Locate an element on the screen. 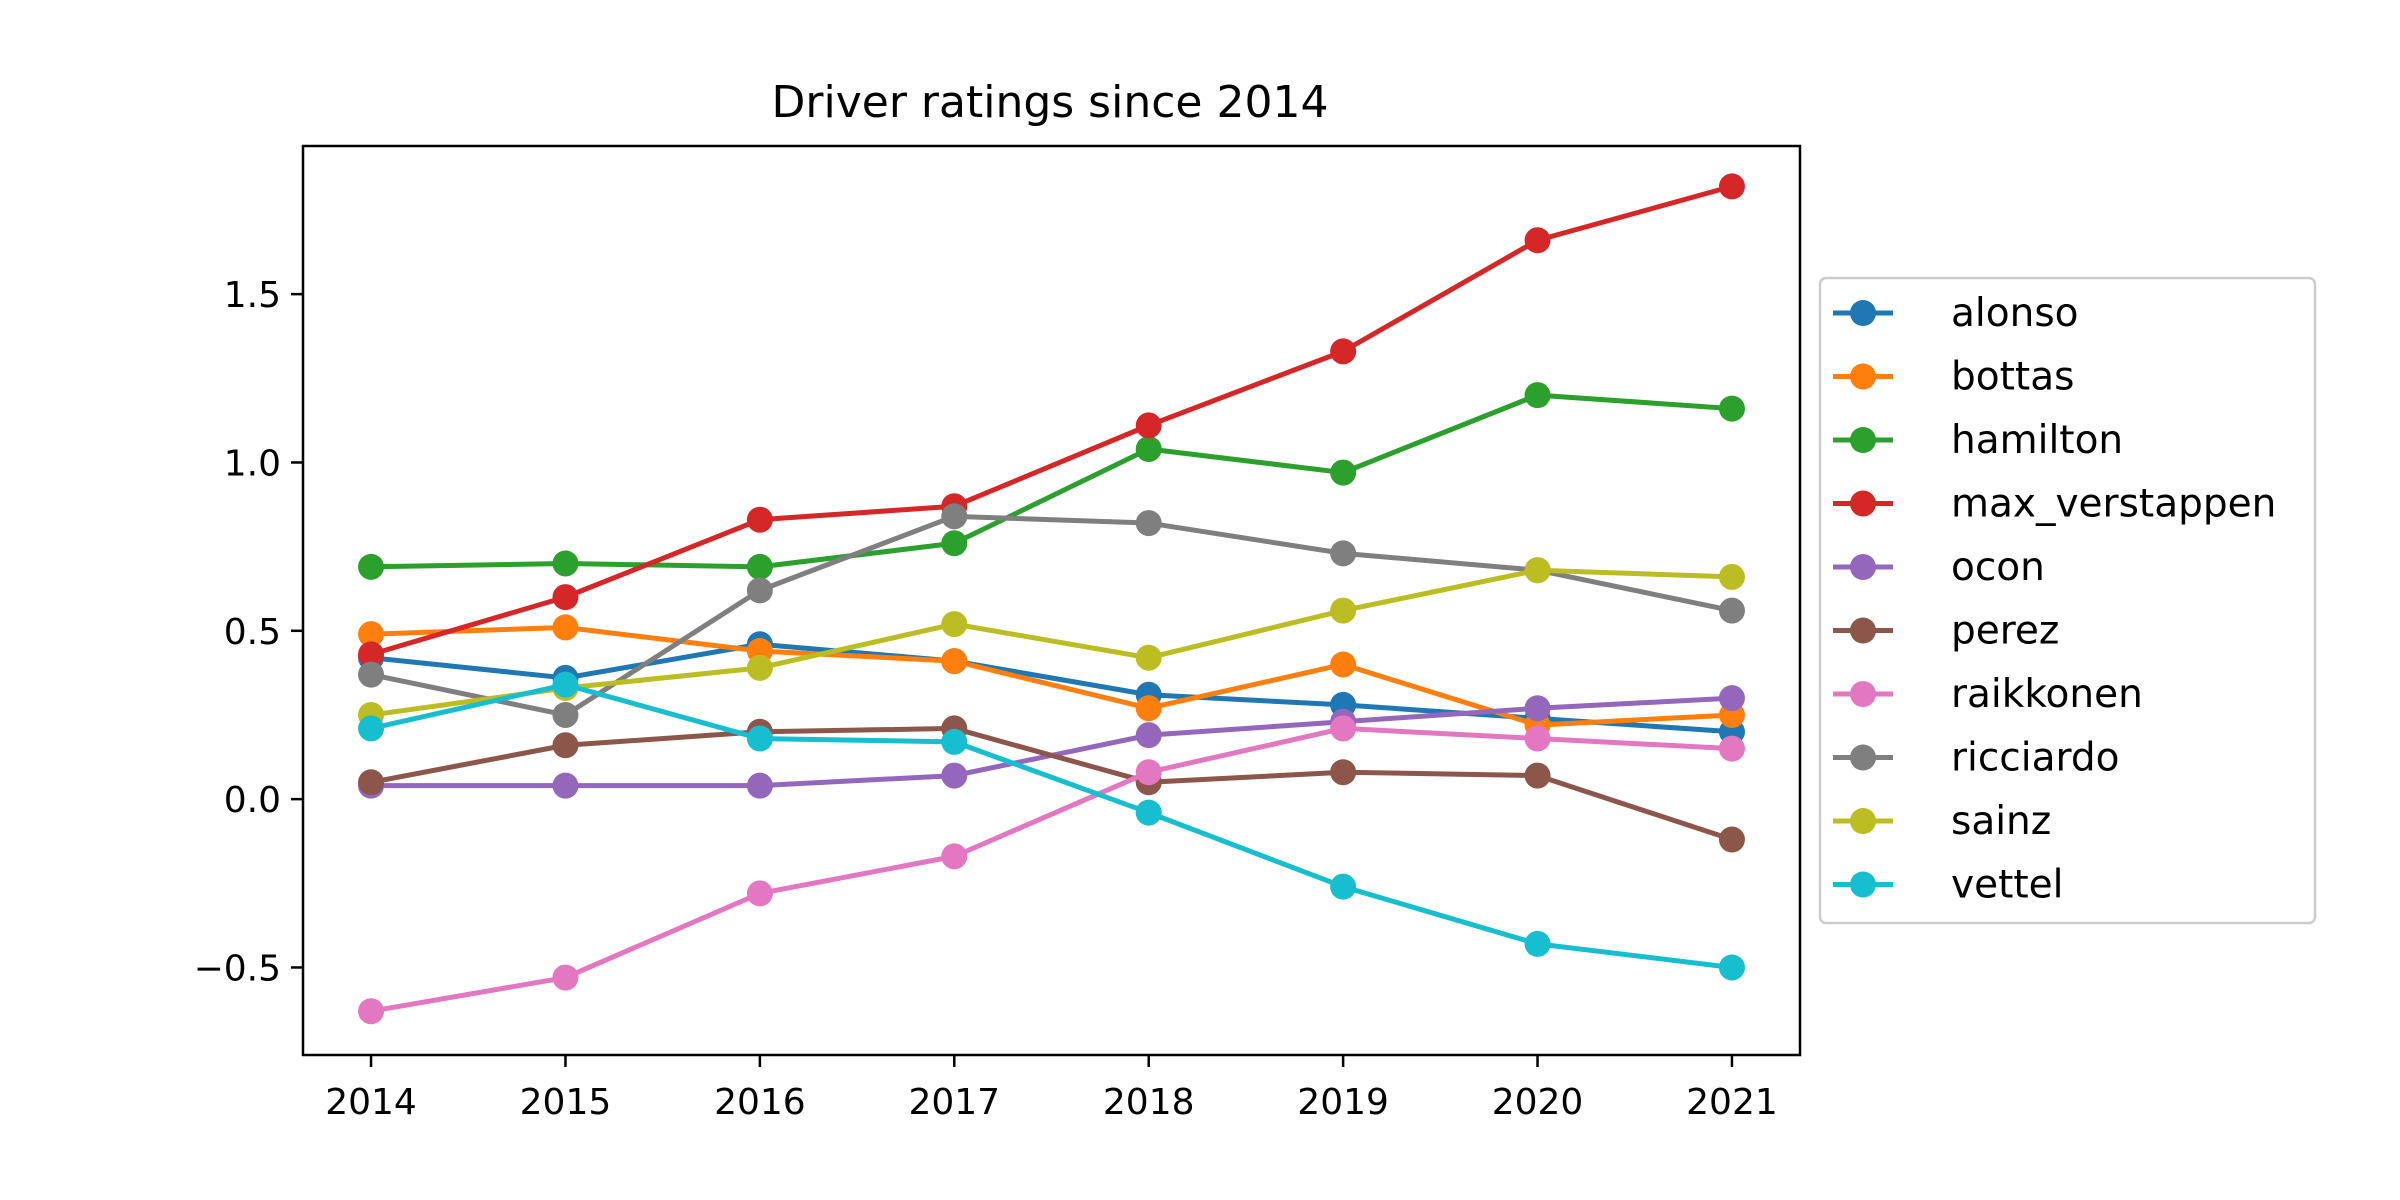 This screenshot has width=2400, height=1200. data-point-ricciardo-2018 is located at coordinates (1148, 523).